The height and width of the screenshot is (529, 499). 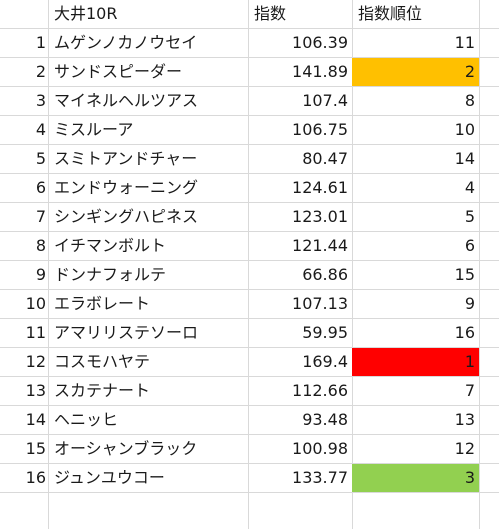 I want to click on row-number-cell: 8, so click(x=40, y=245).